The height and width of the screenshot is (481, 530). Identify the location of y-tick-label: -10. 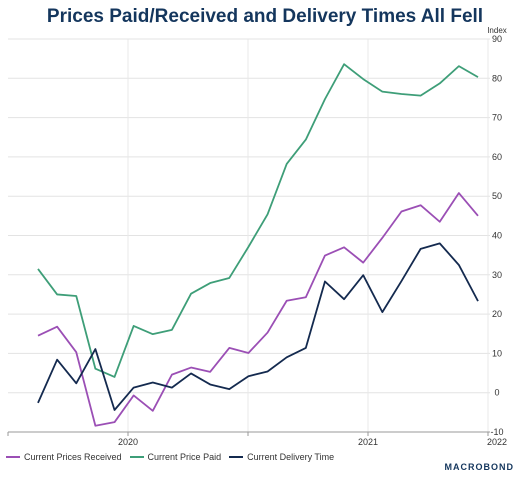
(496, 432).